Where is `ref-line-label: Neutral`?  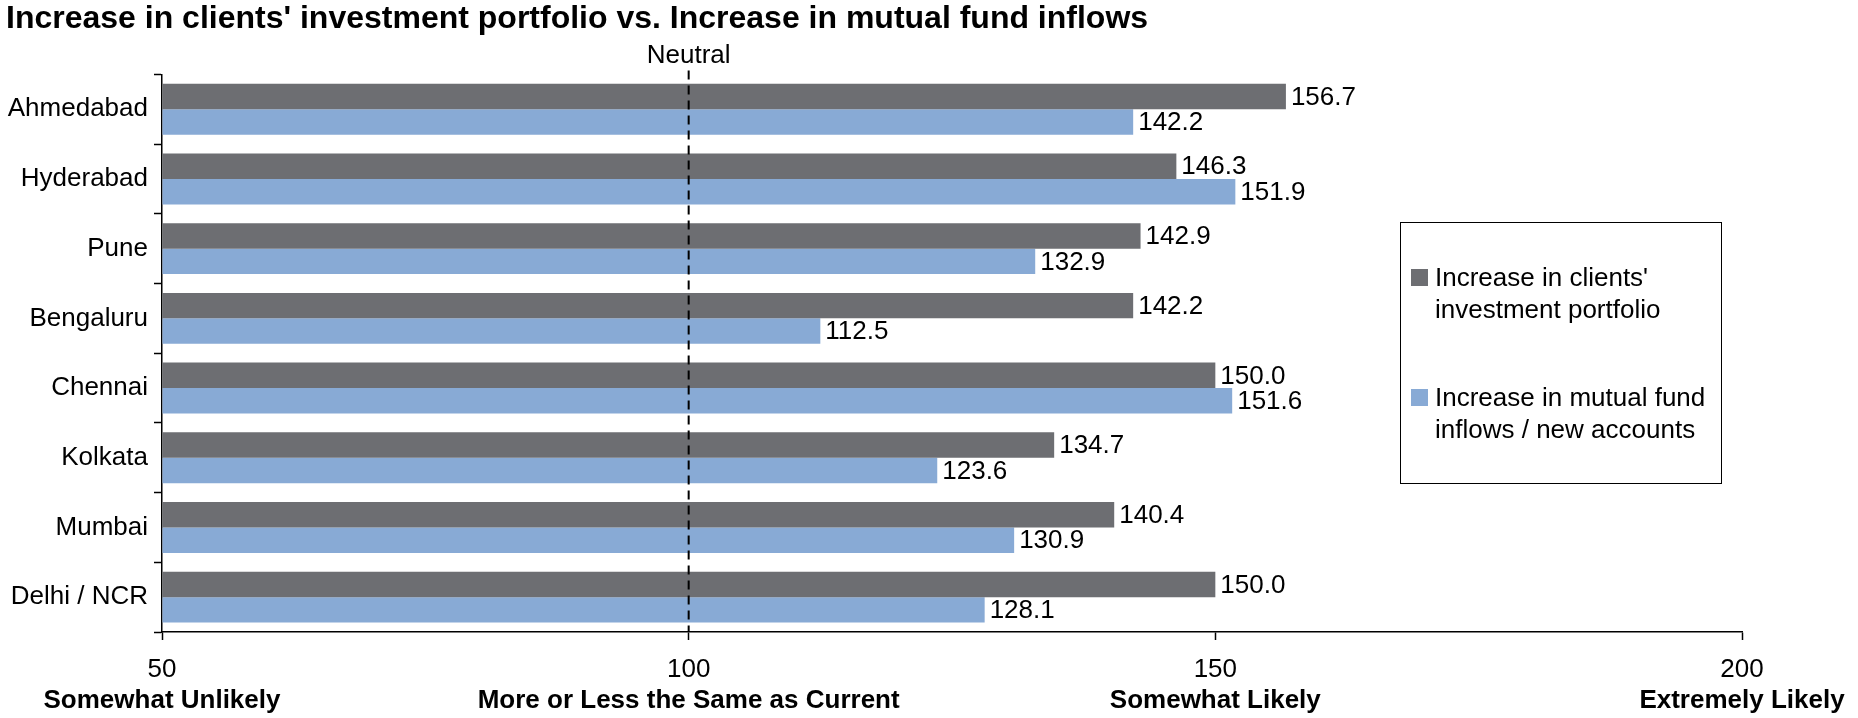 ref-line-label: Neutral is located at coordinates (688, 53).